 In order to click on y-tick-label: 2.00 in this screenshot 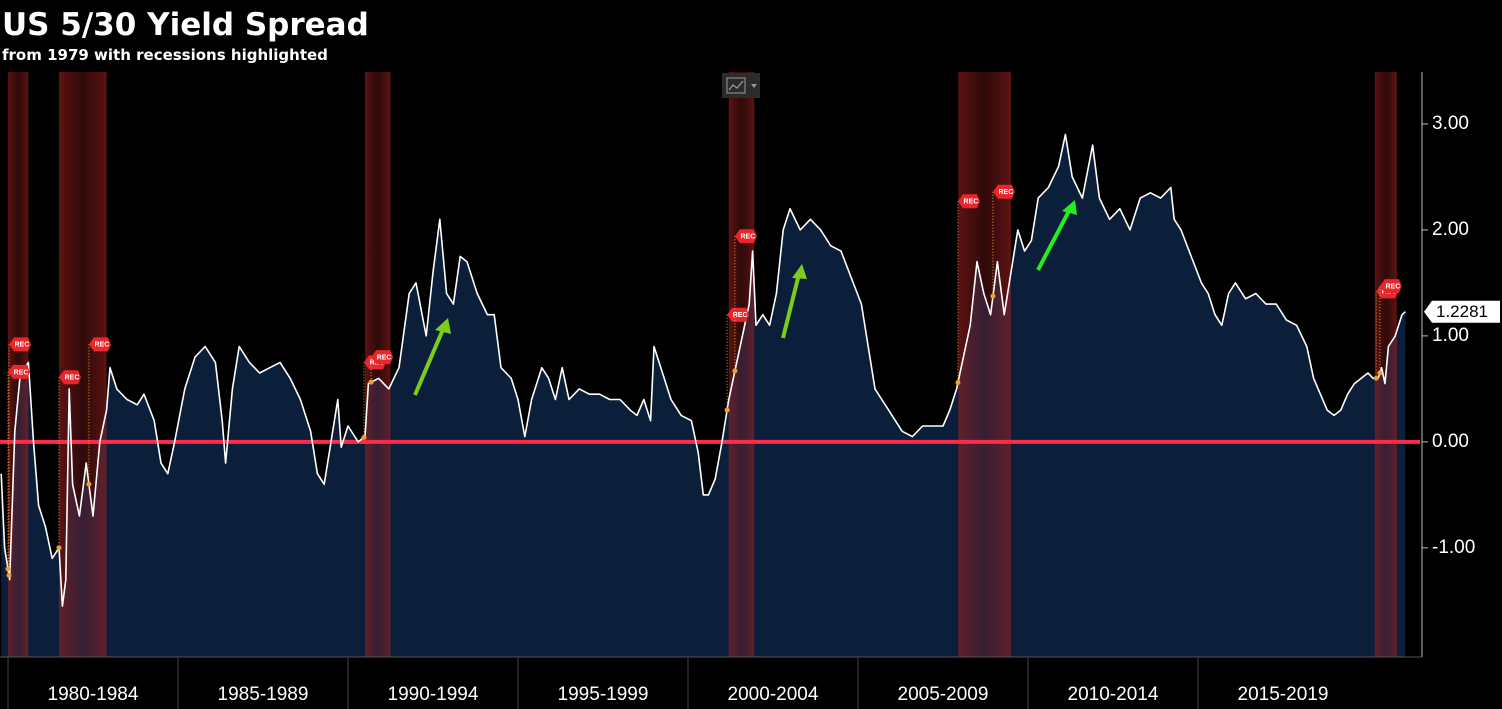, I will do `click(1450, 229)`.